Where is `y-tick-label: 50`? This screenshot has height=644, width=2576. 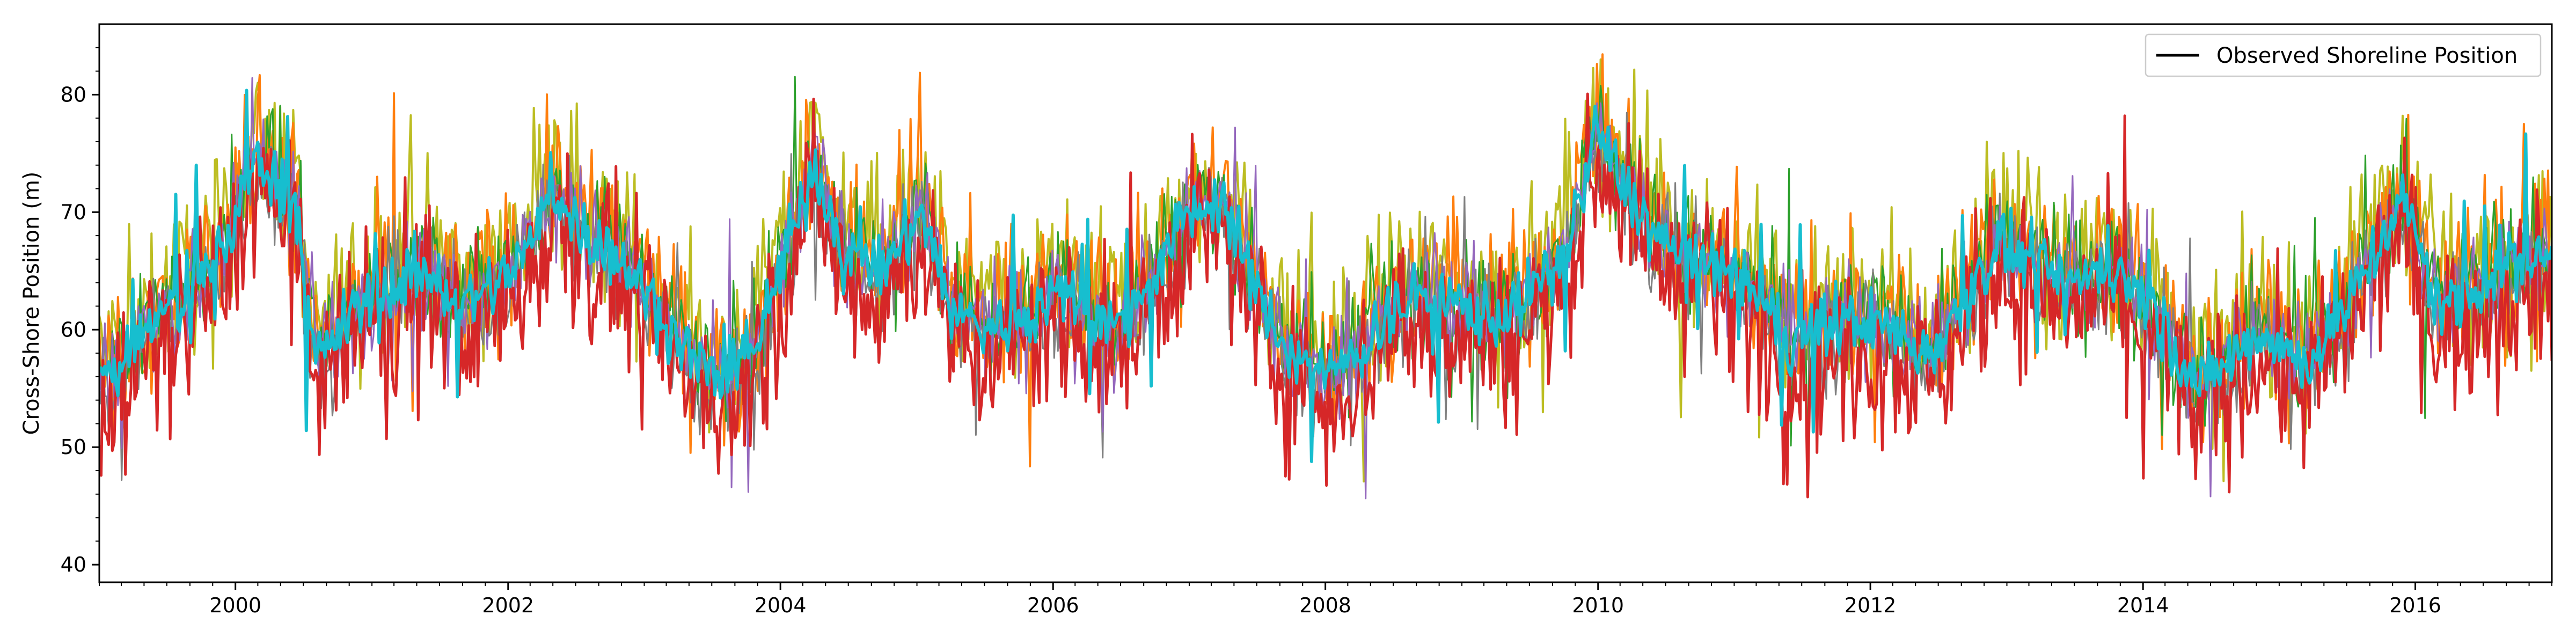 y-tick-label: 50 is located at coordinates (73, 447).